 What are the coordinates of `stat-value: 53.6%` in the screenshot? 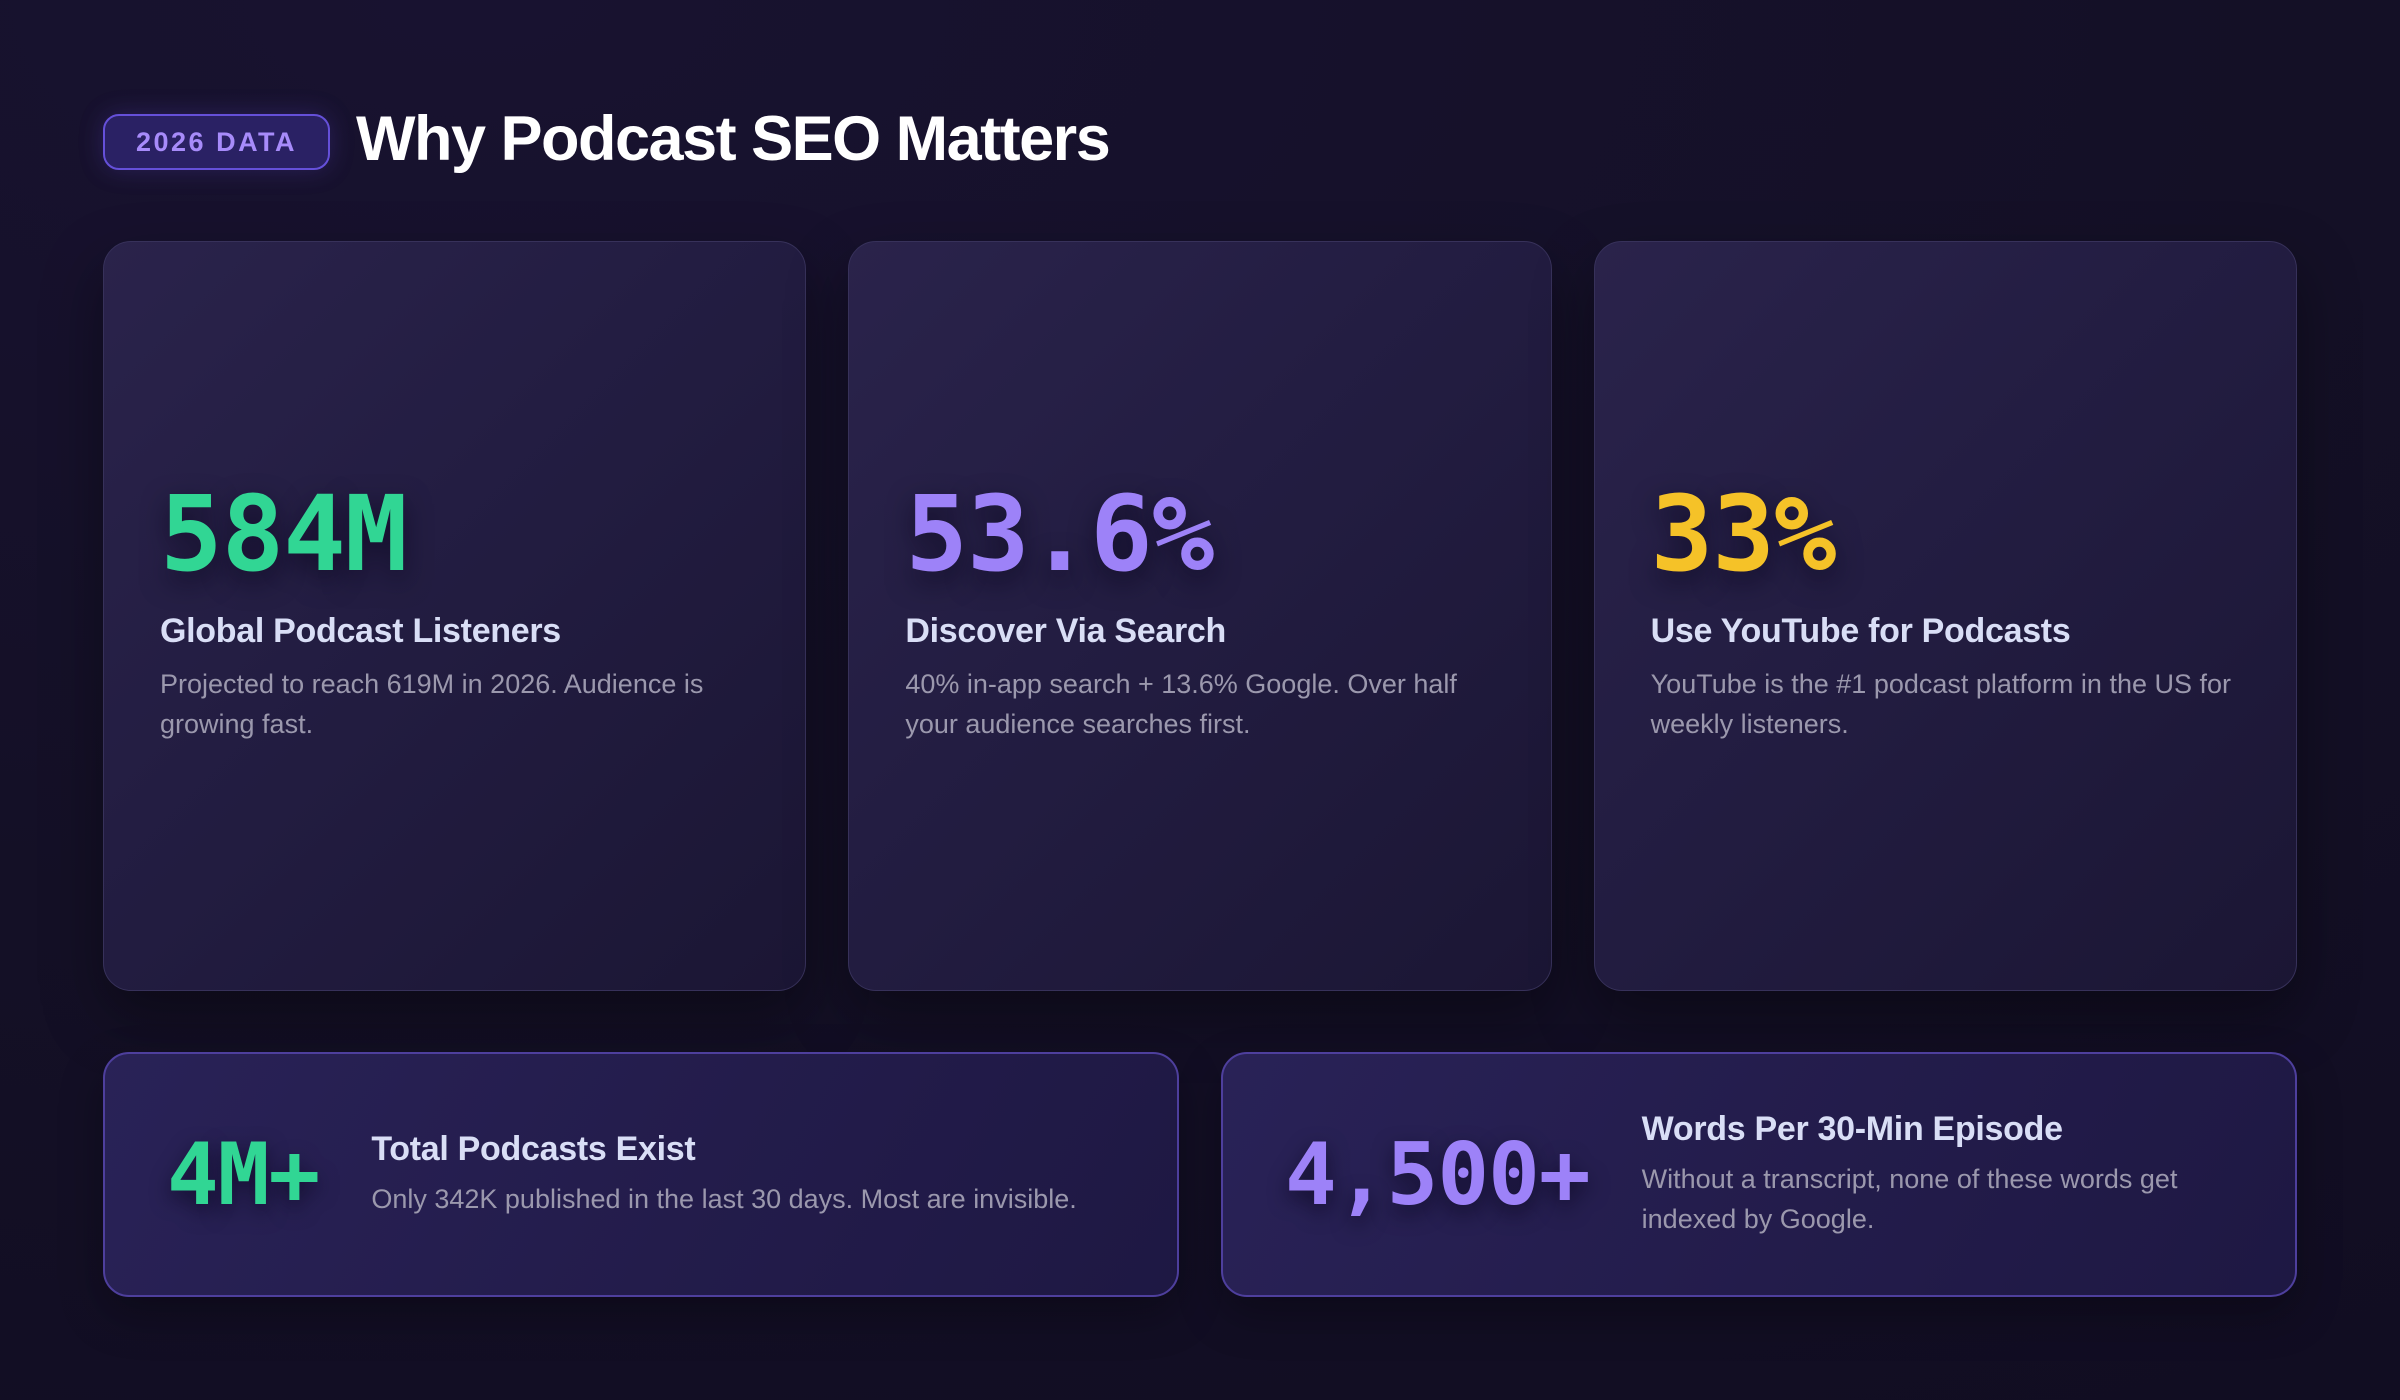 It's located at (1059, 534).